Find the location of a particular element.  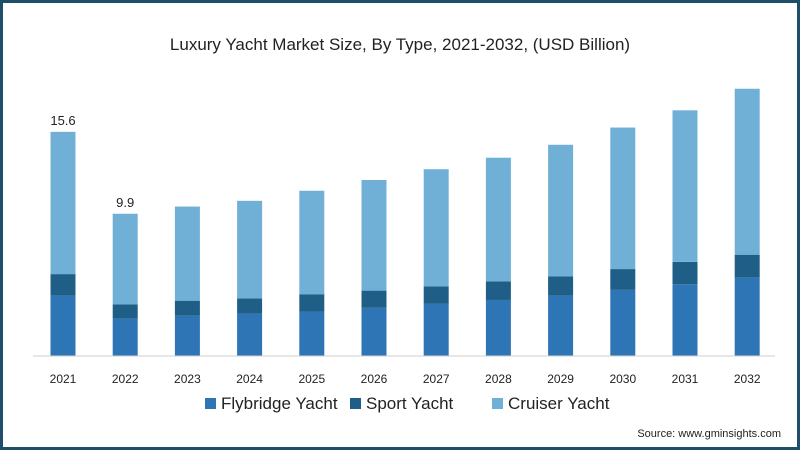

bar-cruiser-yacht-2026 is located at coordinates (374, 235).